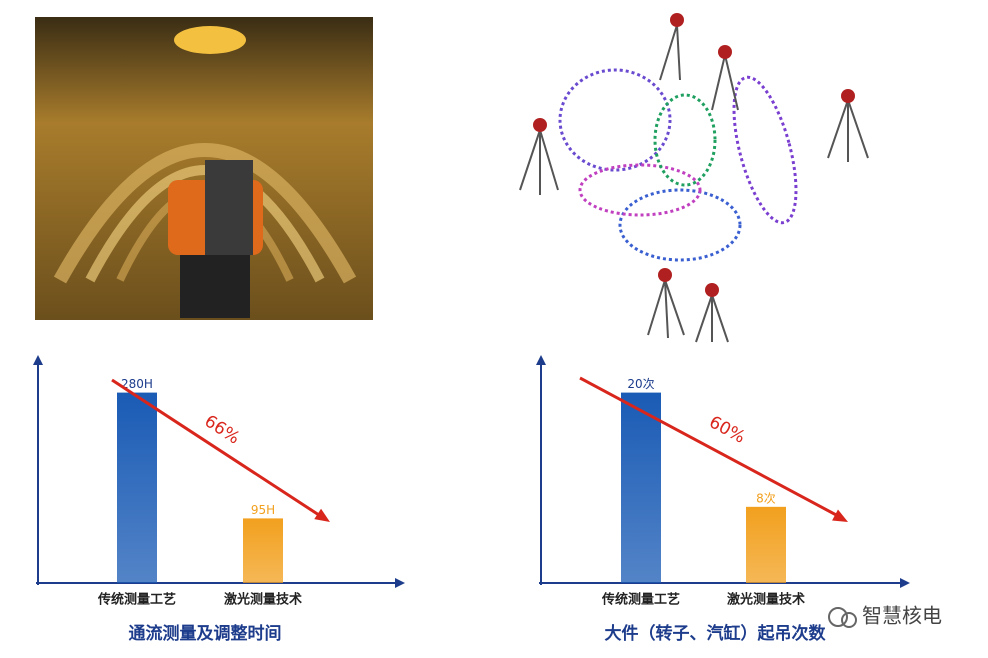 This screenshot has width=988, height=658. Describe the element at coordinates (137, 384) in the screenshot. I see `value-label: 280H` at that location.